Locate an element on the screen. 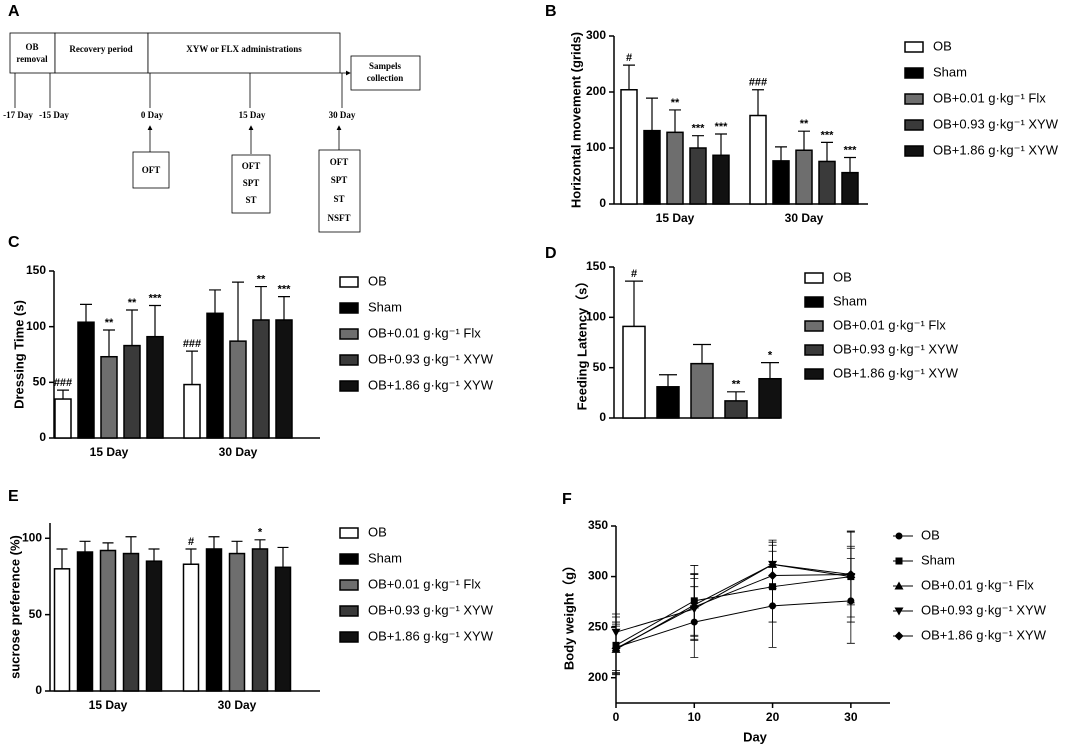 Image resolution: width=1065 pixels, height=754 pixels. panel-letter: F is located at coordinates (567, 499).